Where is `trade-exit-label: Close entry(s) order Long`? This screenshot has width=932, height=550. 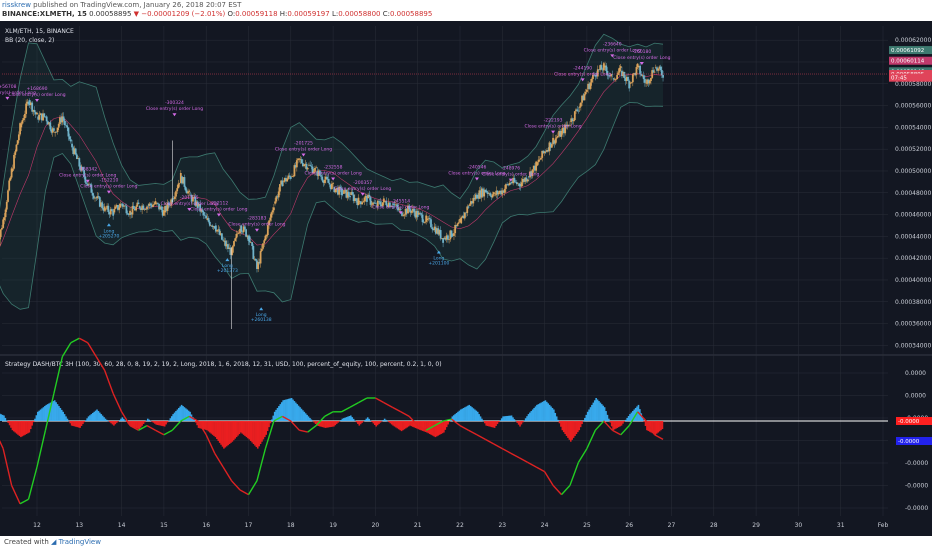 trade-exit-label: Close entry(s) order Long is located at coordinates (641, 58).